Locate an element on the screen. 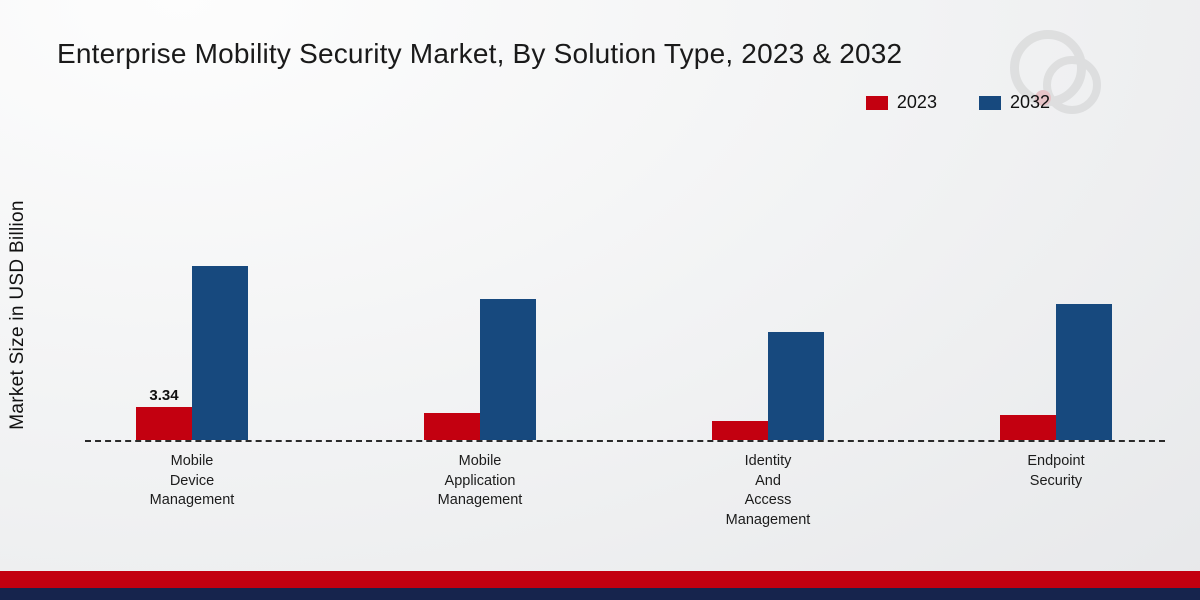  bar-value-label: 3.34 is located at coordinates (164, 395).